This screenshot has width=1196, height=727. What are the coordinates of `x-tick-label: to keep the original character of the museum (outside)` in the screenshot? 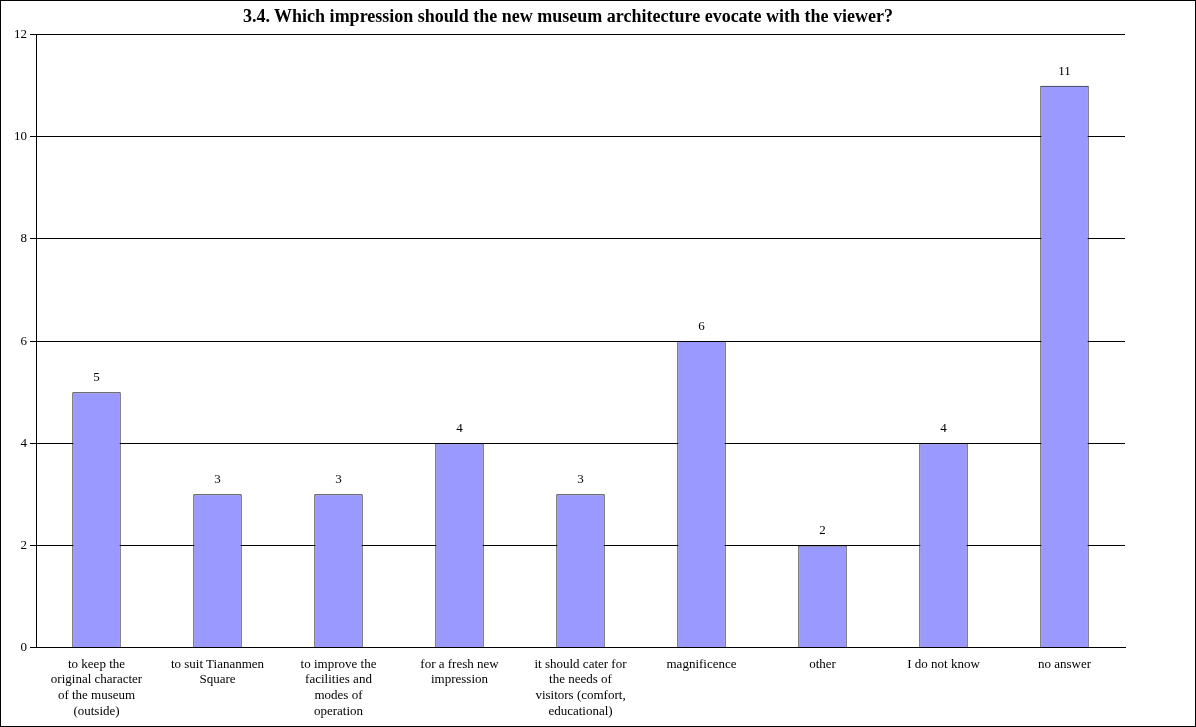 It's located at (96, 686).